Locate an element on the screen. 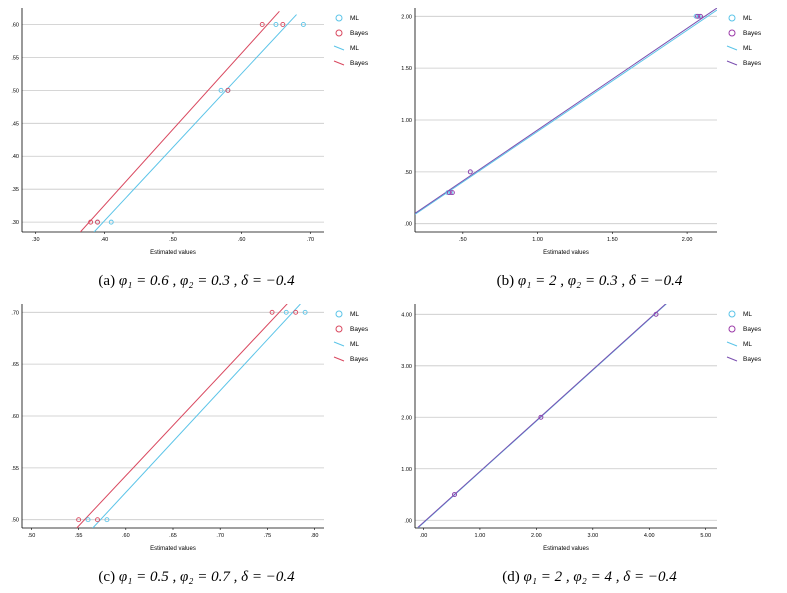  x-tick-label: .55 is located at coordinates (79, 536).